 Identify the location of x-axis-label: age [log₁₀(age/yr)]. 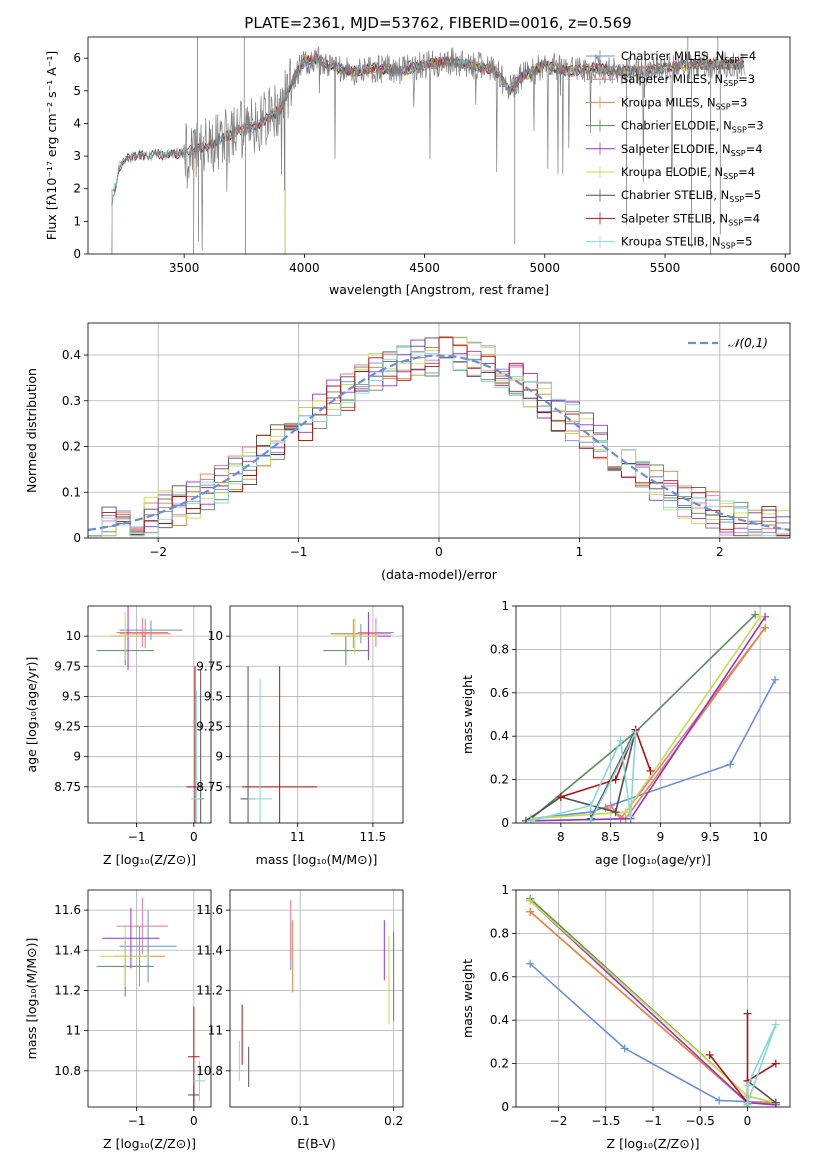
(653, 859).